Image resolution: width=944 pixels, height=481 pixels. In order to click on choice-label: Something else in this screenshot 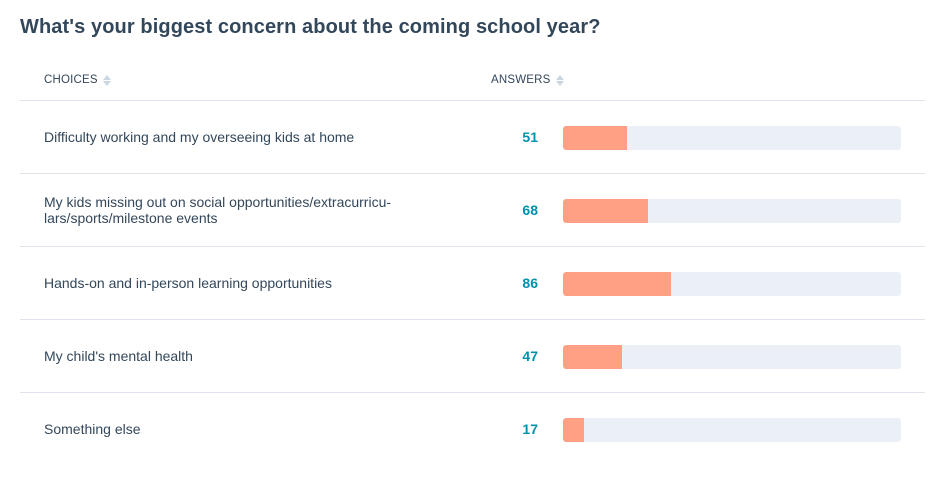, I will do `click(92, 429)`.